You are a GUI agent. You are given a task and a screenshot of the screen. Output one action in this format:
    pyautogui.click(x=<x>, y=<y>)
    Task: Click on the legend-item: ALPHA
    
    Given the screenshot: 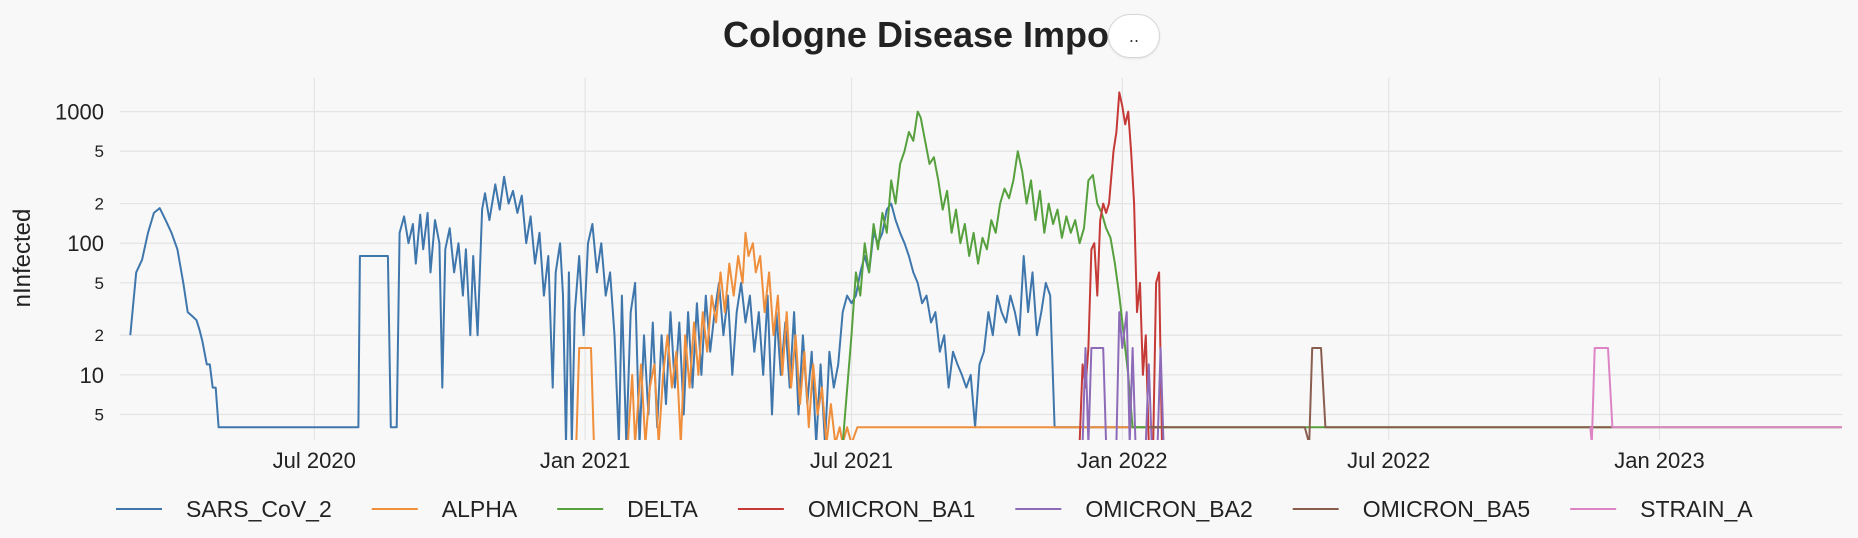 What is the action you would take?
    pyautogui.click(x=444, y=509)
    